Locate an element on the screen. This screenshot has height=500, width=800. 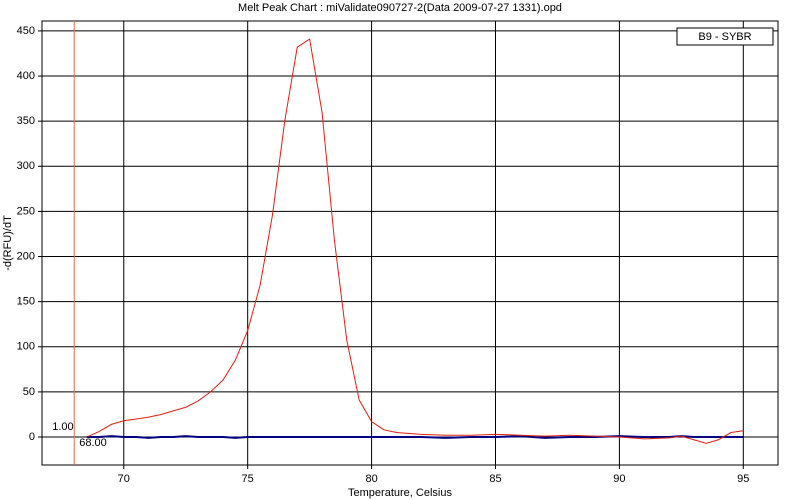
series-line is located at coordinates (415, 437).